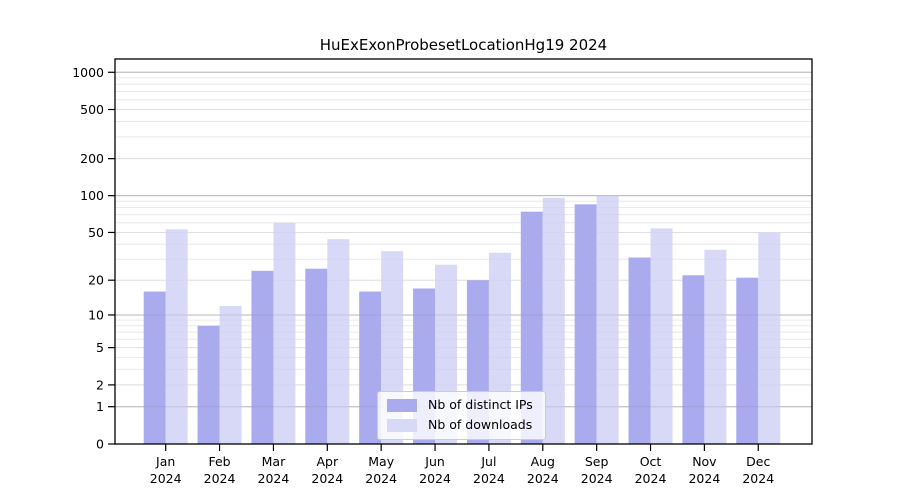 This screenshot has height=500, width=900. Describe the element at coordinates (402, 425) in the screenshot. I see `legend-swatch-downloads` at that location.